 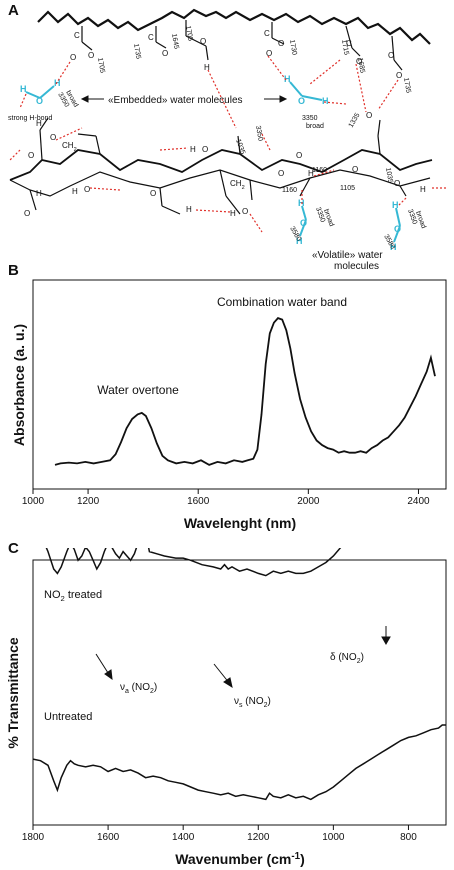 What do you see at coordinates (408, 837) in the screenshot?
I see `x-tick-label: 800` at bounding box center [408, 837].